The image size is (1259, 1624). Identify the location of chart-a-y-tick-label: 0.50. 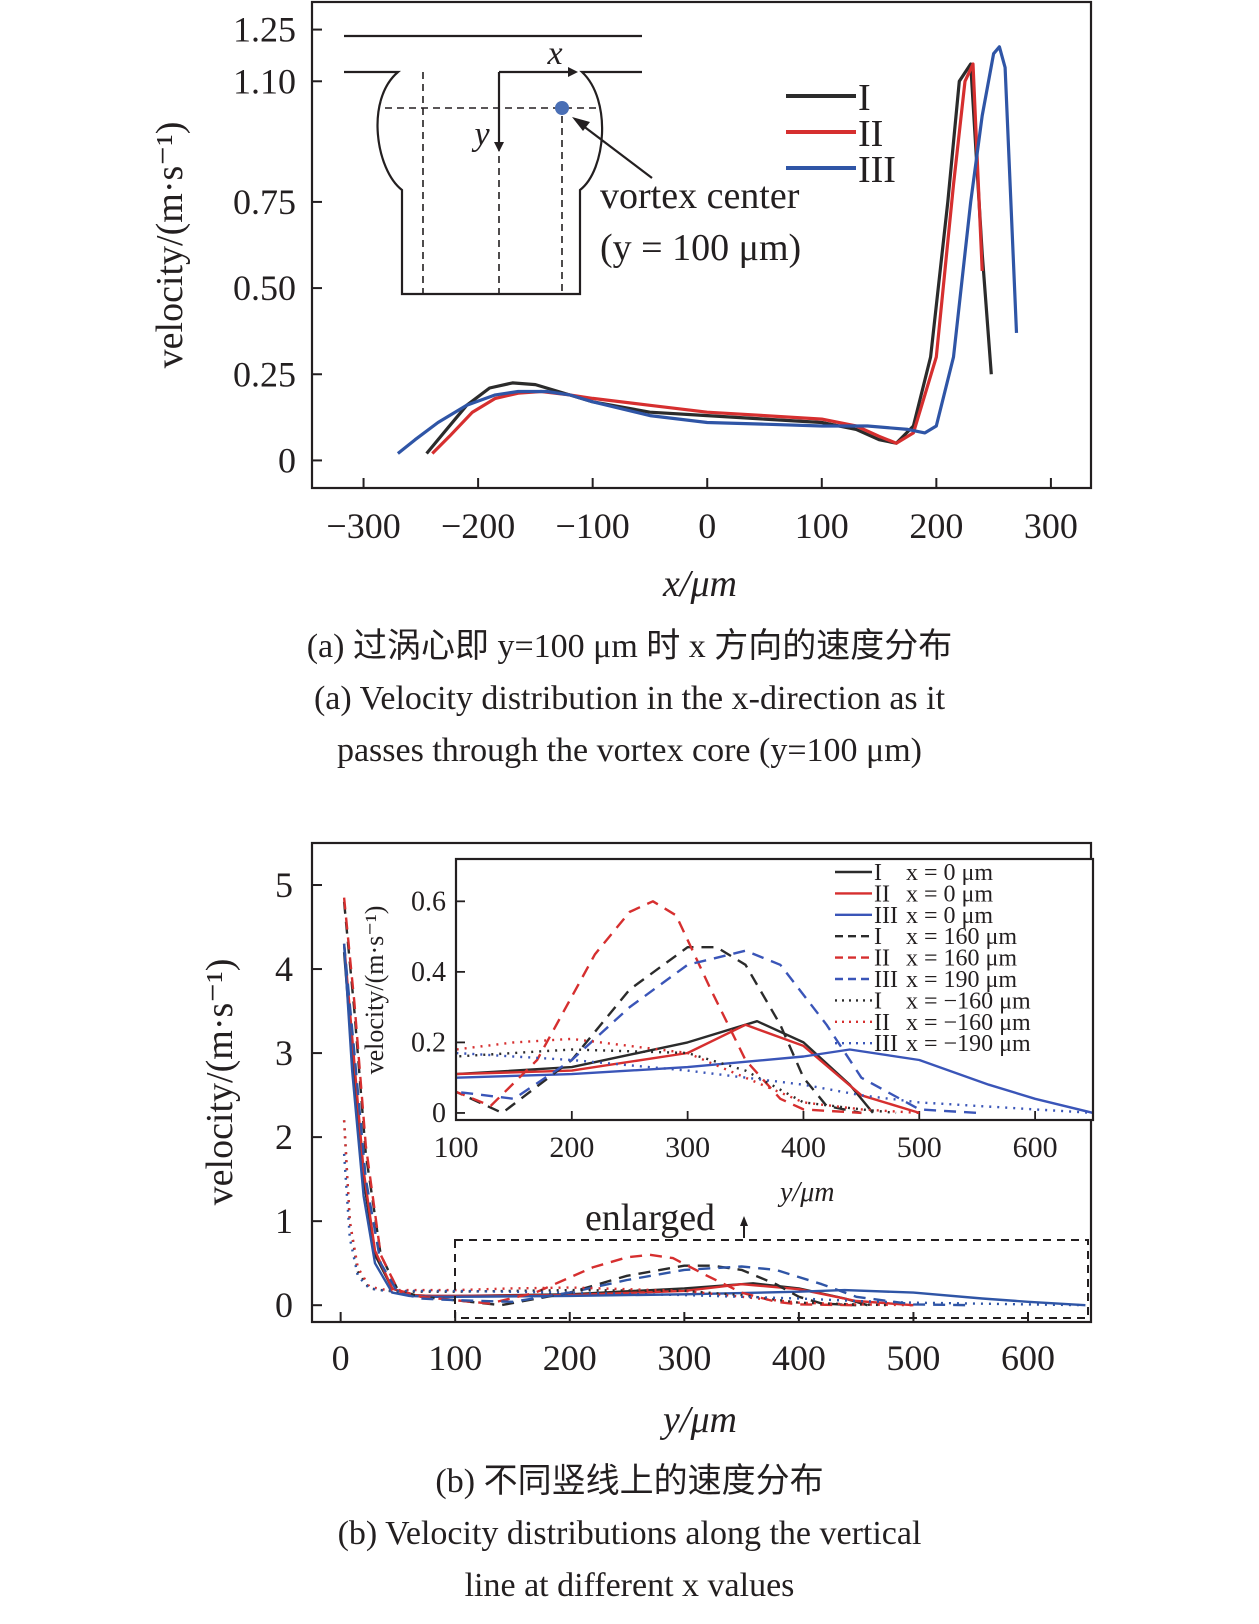
(264, 288).